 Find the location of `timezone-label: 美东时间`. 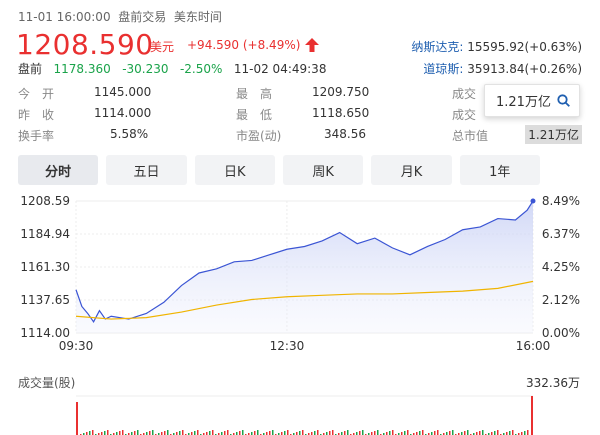

timezone-label: 美东时间 is located at coordinates (197, 17).